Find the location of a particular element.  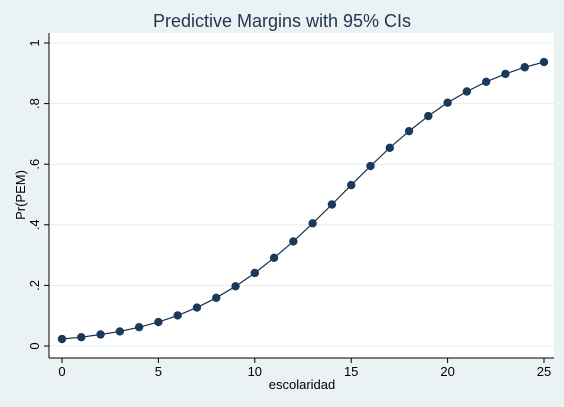

x-tick-label-1: 5 is located at coordinates (158, 371).